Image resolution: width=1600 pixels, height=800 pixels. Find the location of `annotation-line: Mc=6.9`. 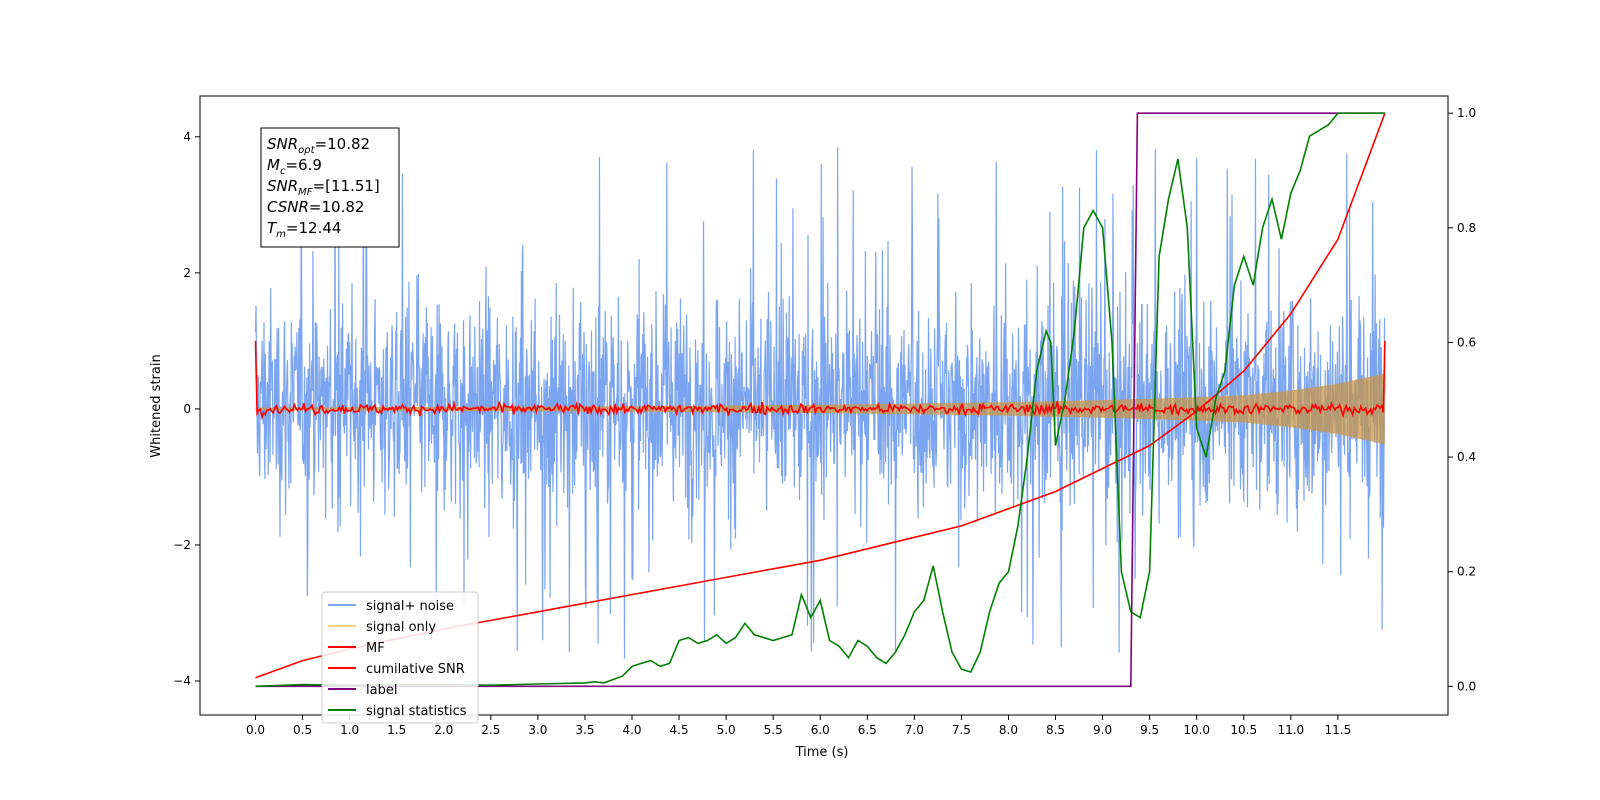

annotation-line: Mc=6.9 is located at coordinates (294, 166).